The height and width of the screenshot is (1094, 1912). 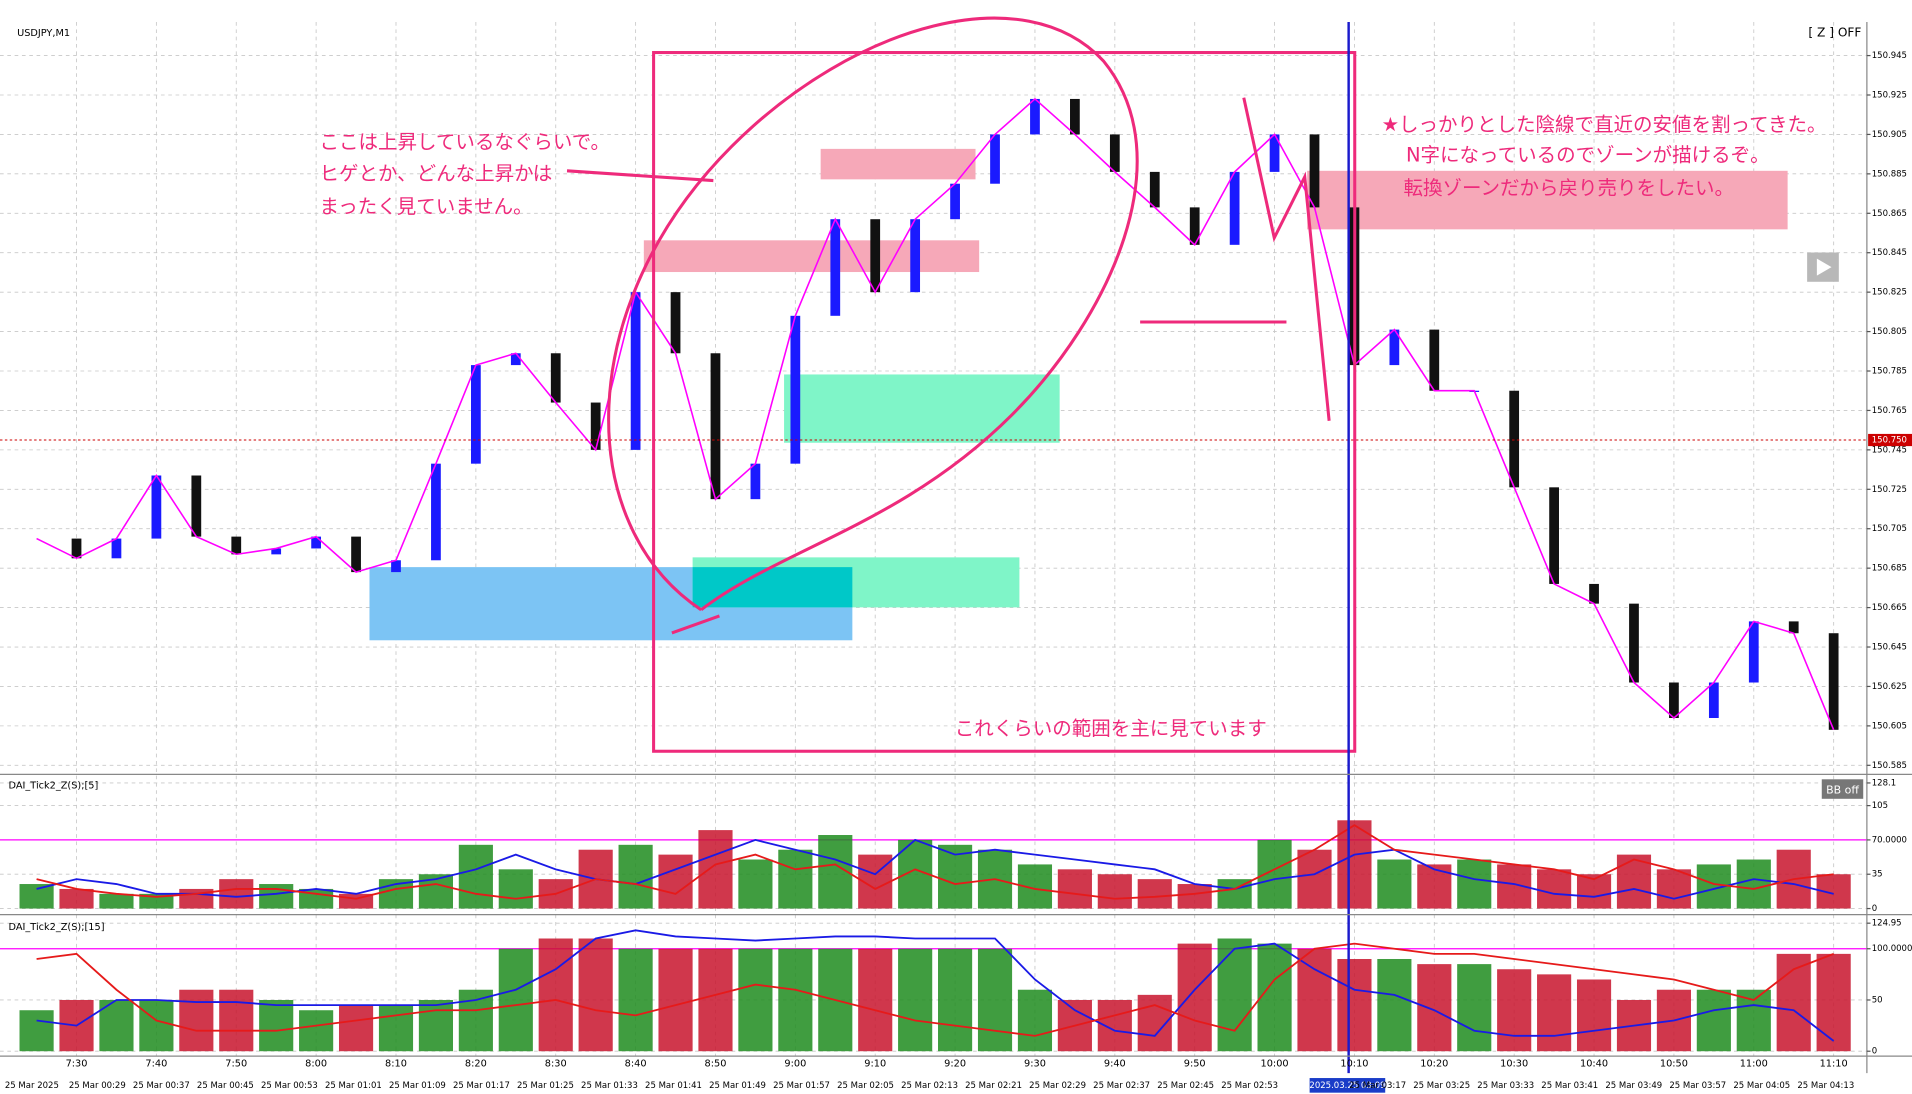 What do you see at coordinates (1185, 1086) in the screenshot?
I see `date-label: 25 Mar 02:45` at bounding box center [1185, 1086].